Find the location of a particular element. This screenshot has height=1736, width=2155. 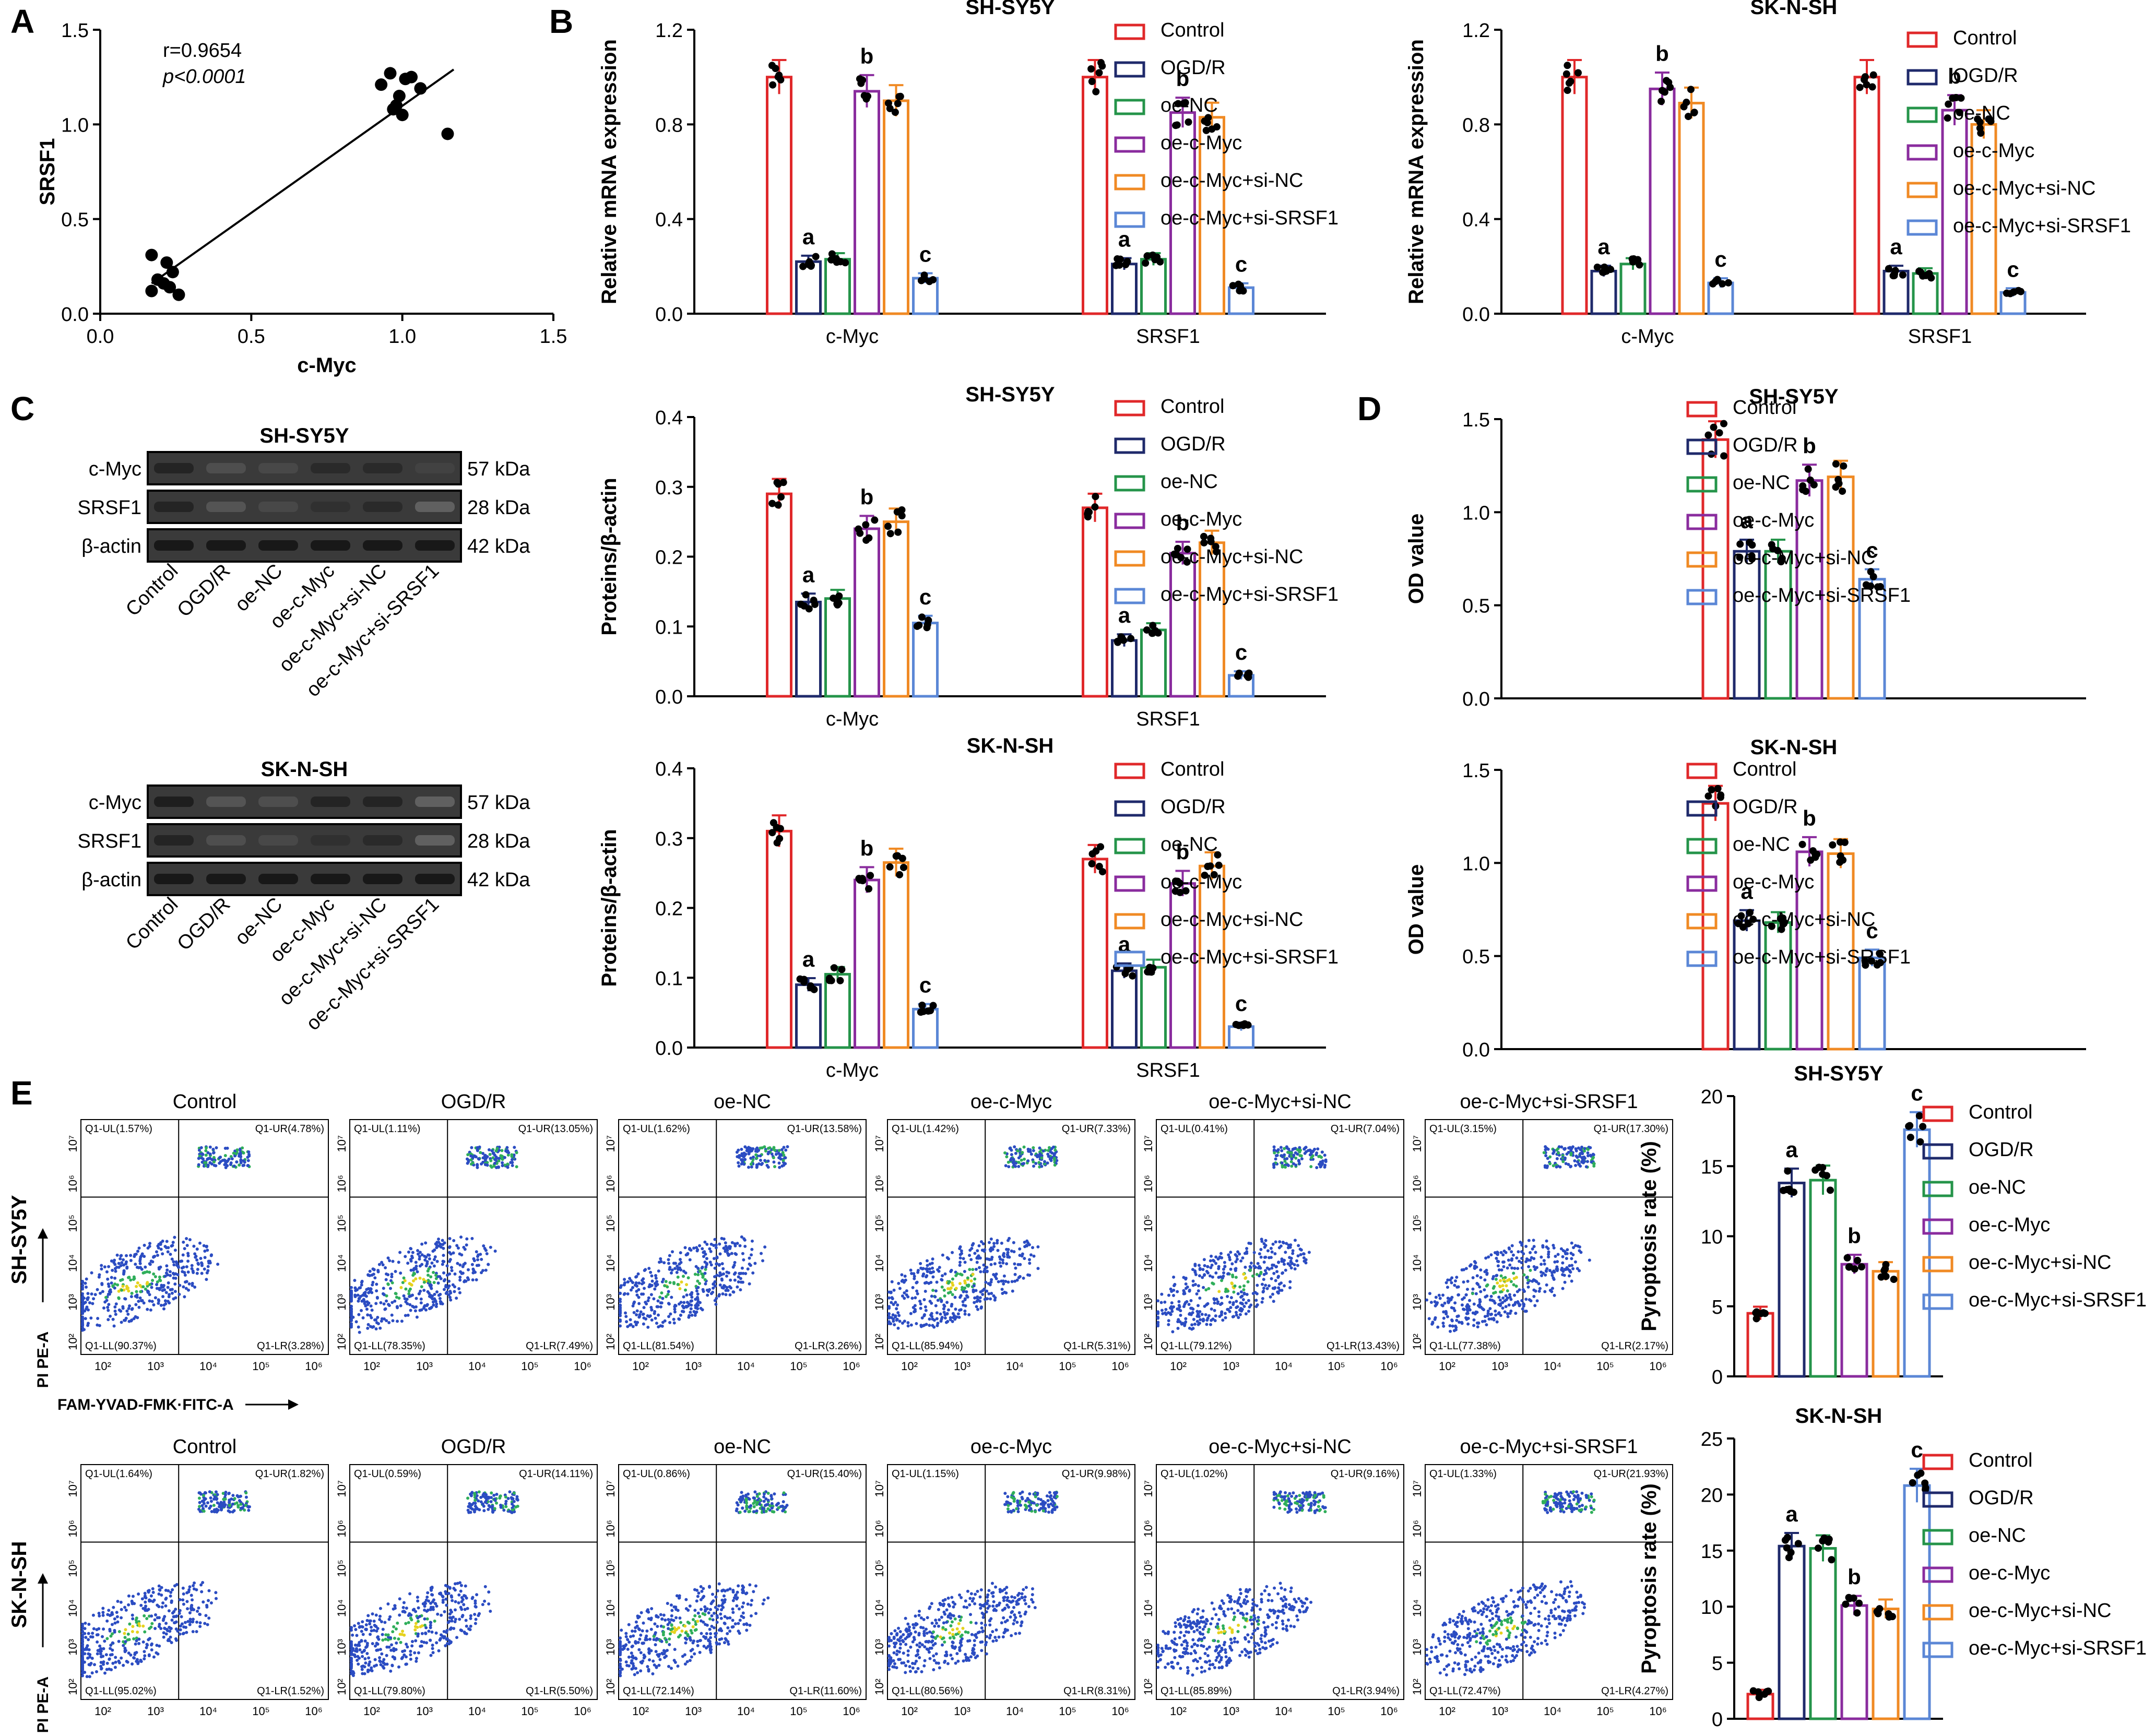

legend-swatch is located at coordinates (1702, 771).